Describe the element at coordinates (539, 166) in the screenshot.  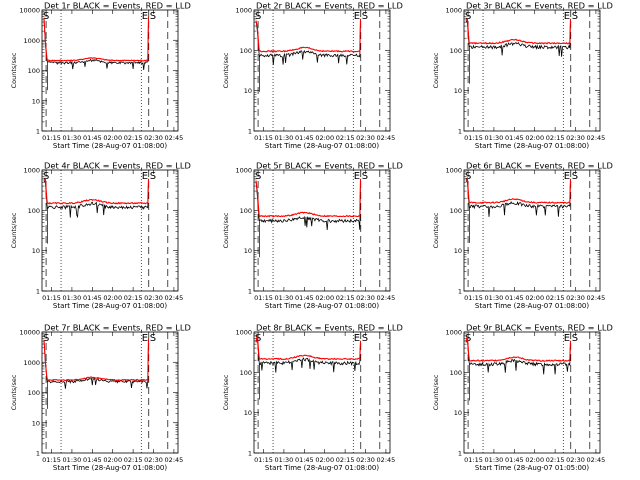
I see `chart-title: Det 6r BLACK = Events, RED = LLD` at that location.